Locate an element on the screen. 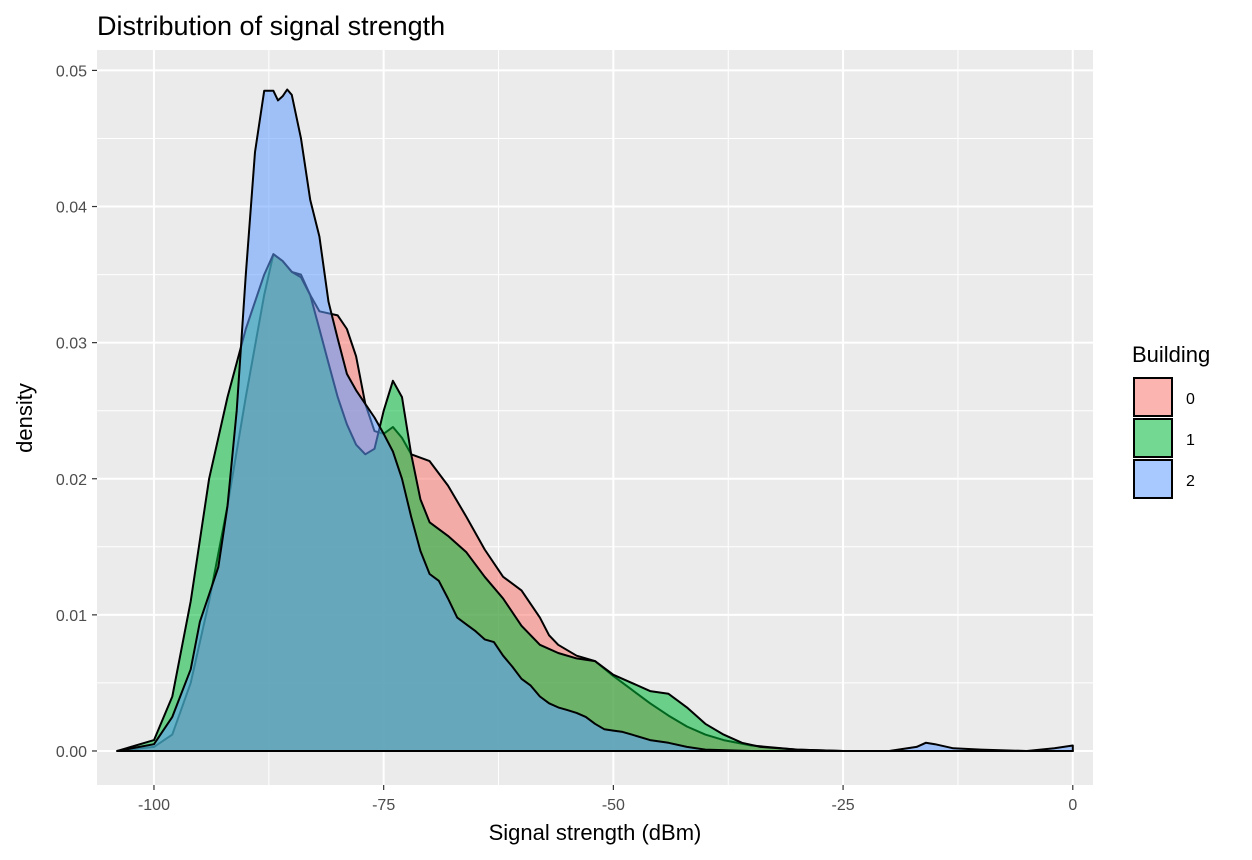 The height and width of the screenshot is (860, 1252). y-tick-label: 0.00 is located at coordinates (71, 752).